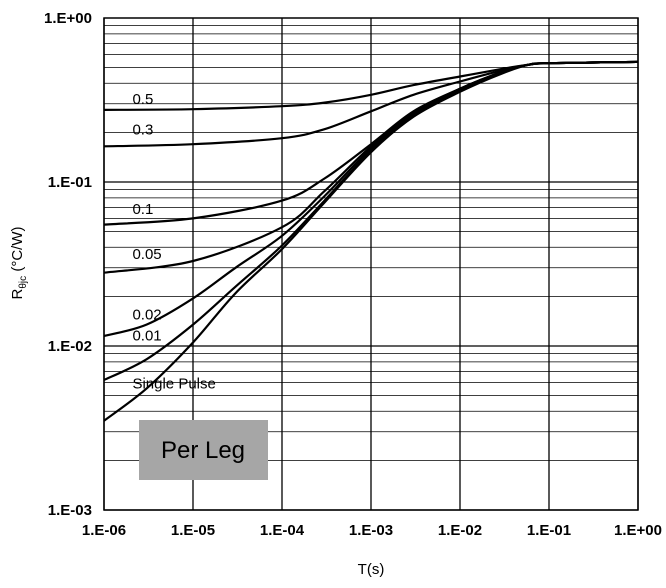  I want to click on y-tick-label: 1.E-03, so click(70, 510).